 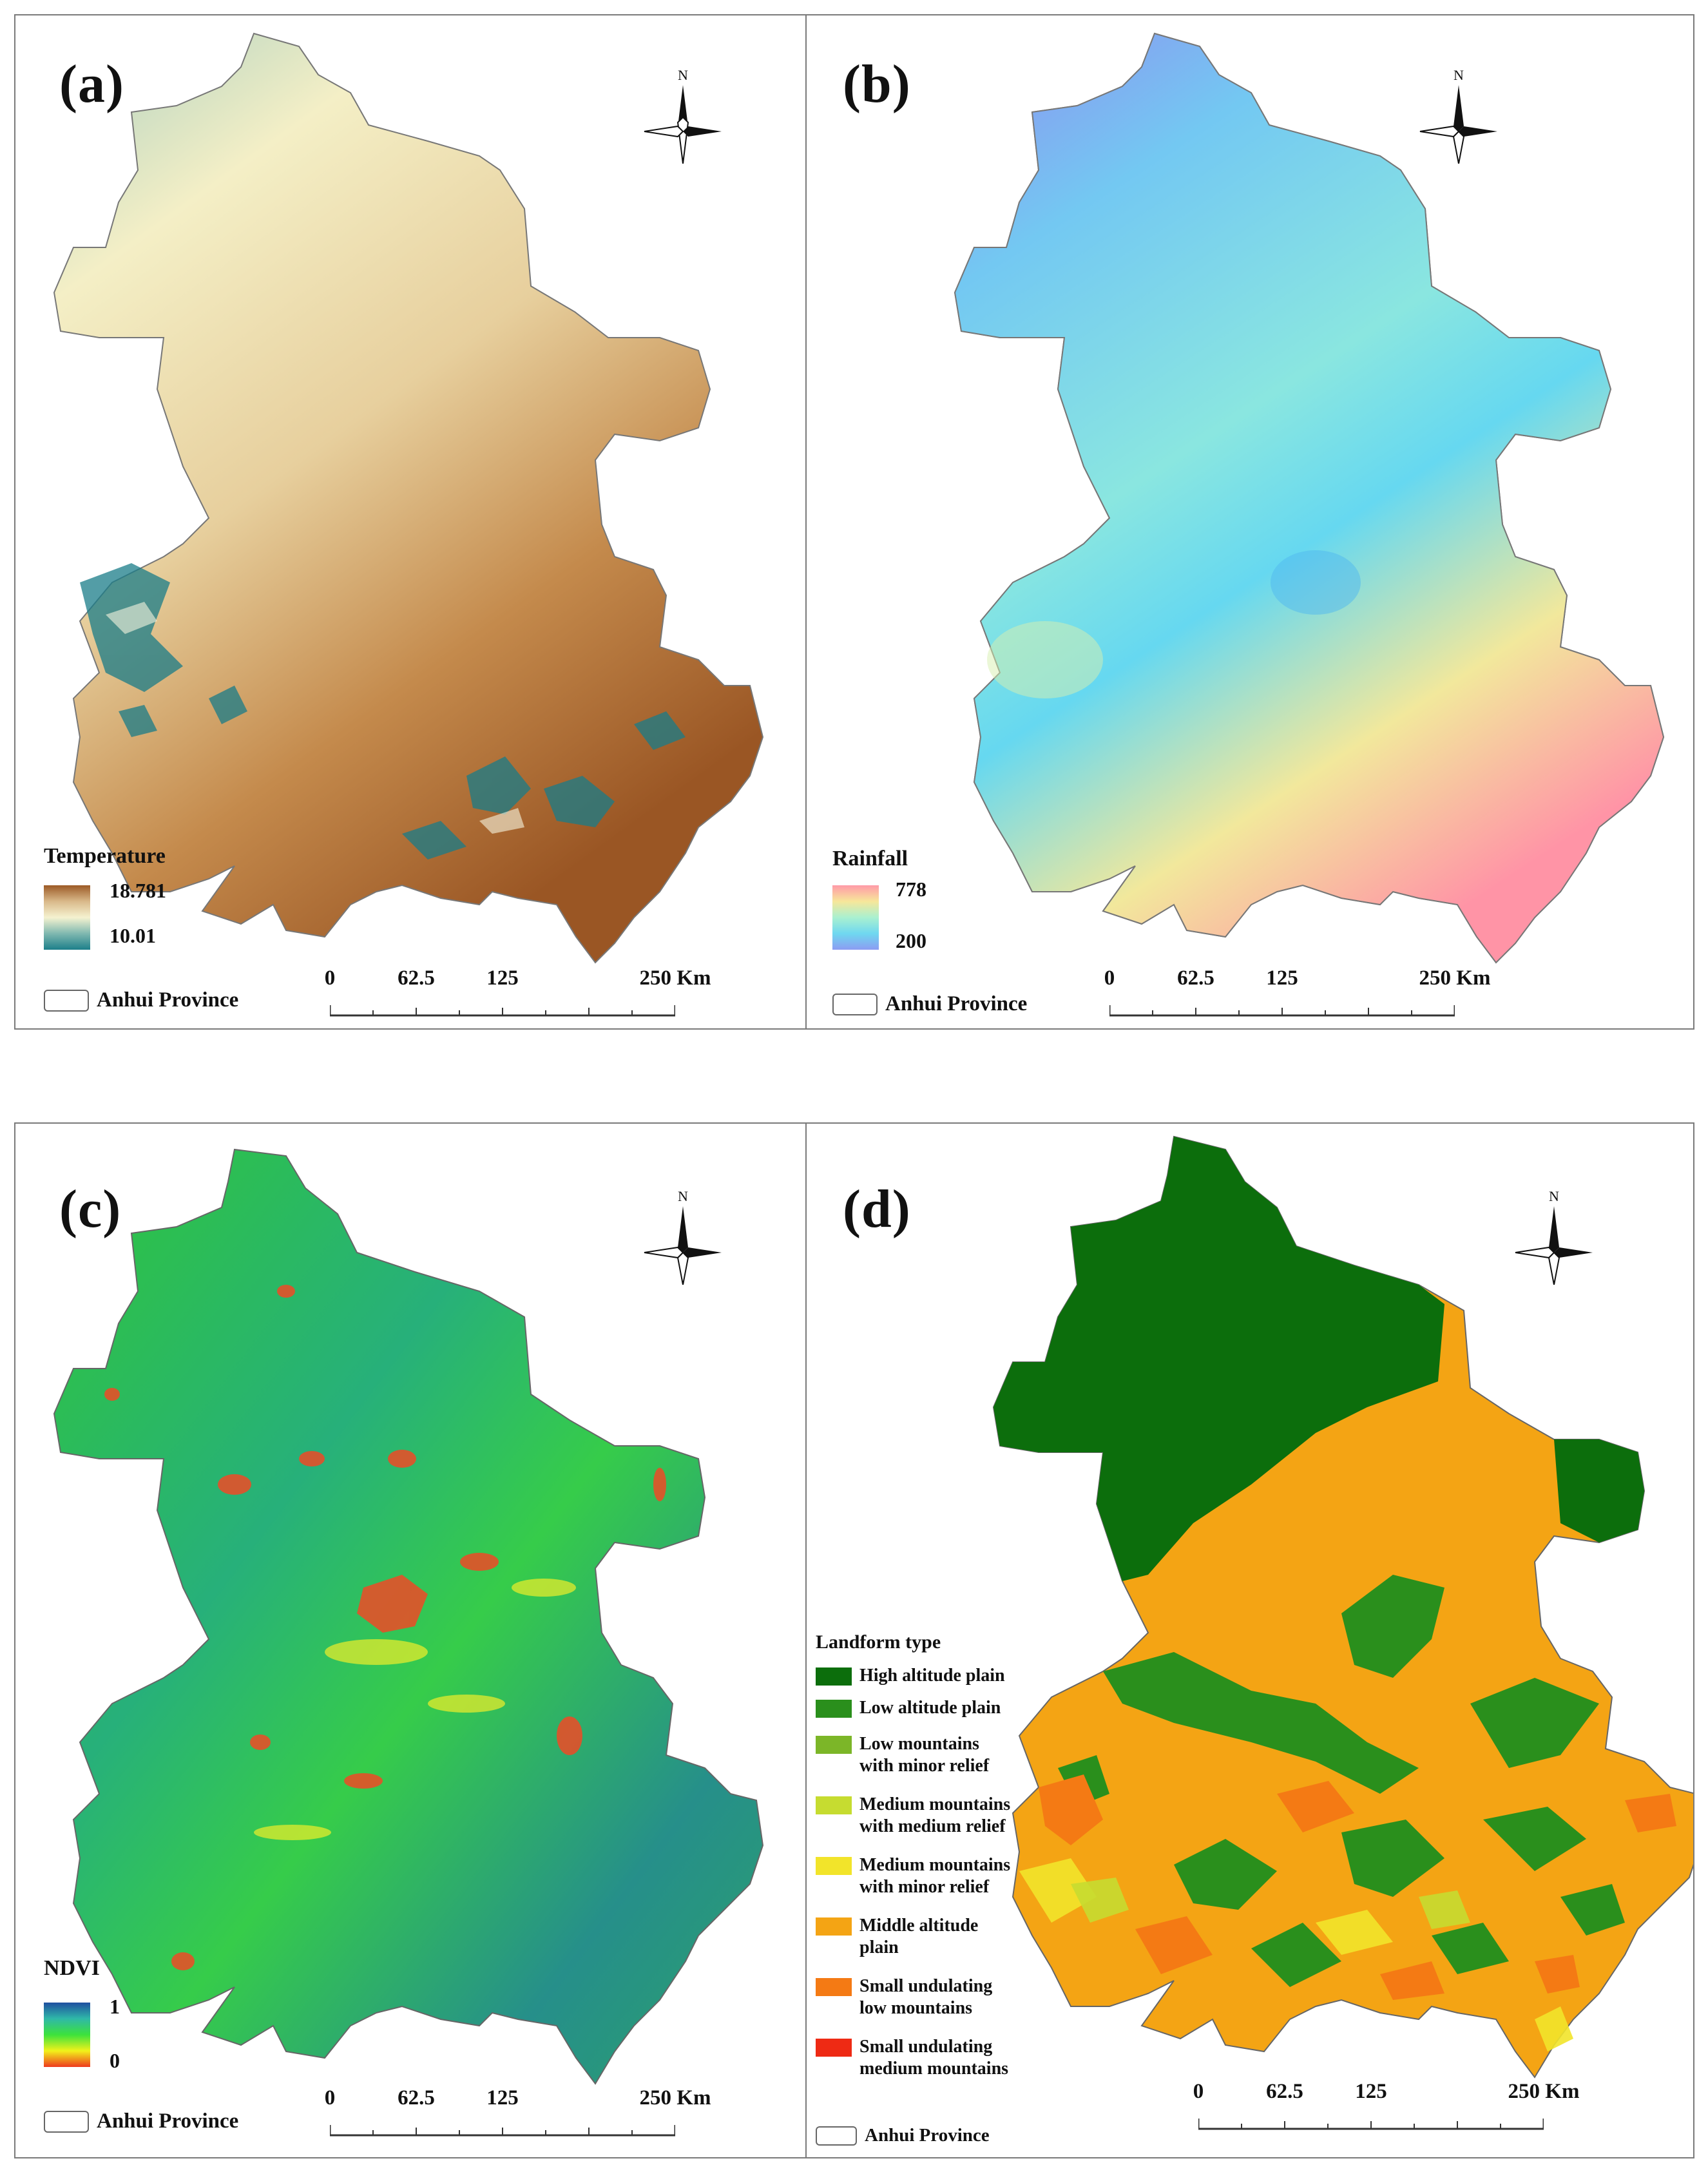 What do you see at coordinates (911, 940) in the screenshot?
I see `legend-min-value: 200` at bounding box center [911, 940].